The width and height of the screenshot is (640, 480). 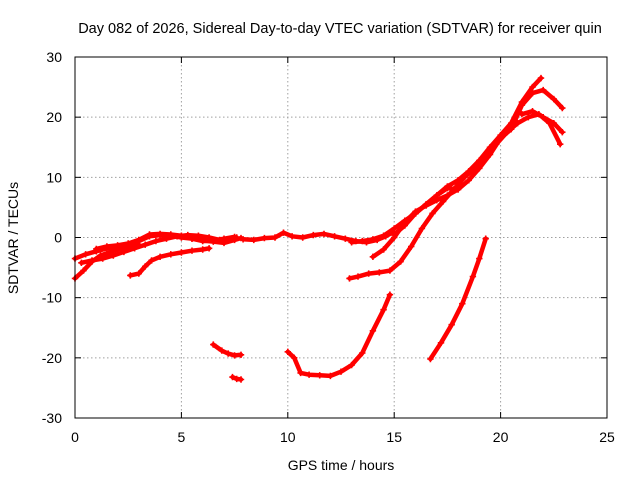 What do you see at coordinates (182, 437) in the screenshot?
I see `x-tick-label: 5` at bounding box center [182, 437].